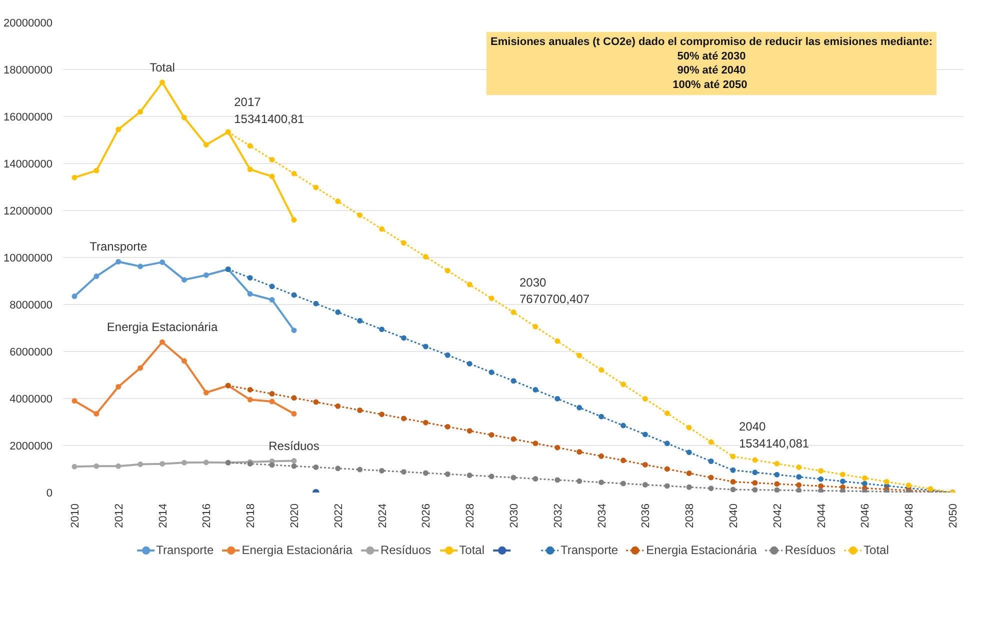 Image resolution: width=998 pixels, height=626 pixels. I want to click on y-tick-label: 8000000, so click(31, 306).